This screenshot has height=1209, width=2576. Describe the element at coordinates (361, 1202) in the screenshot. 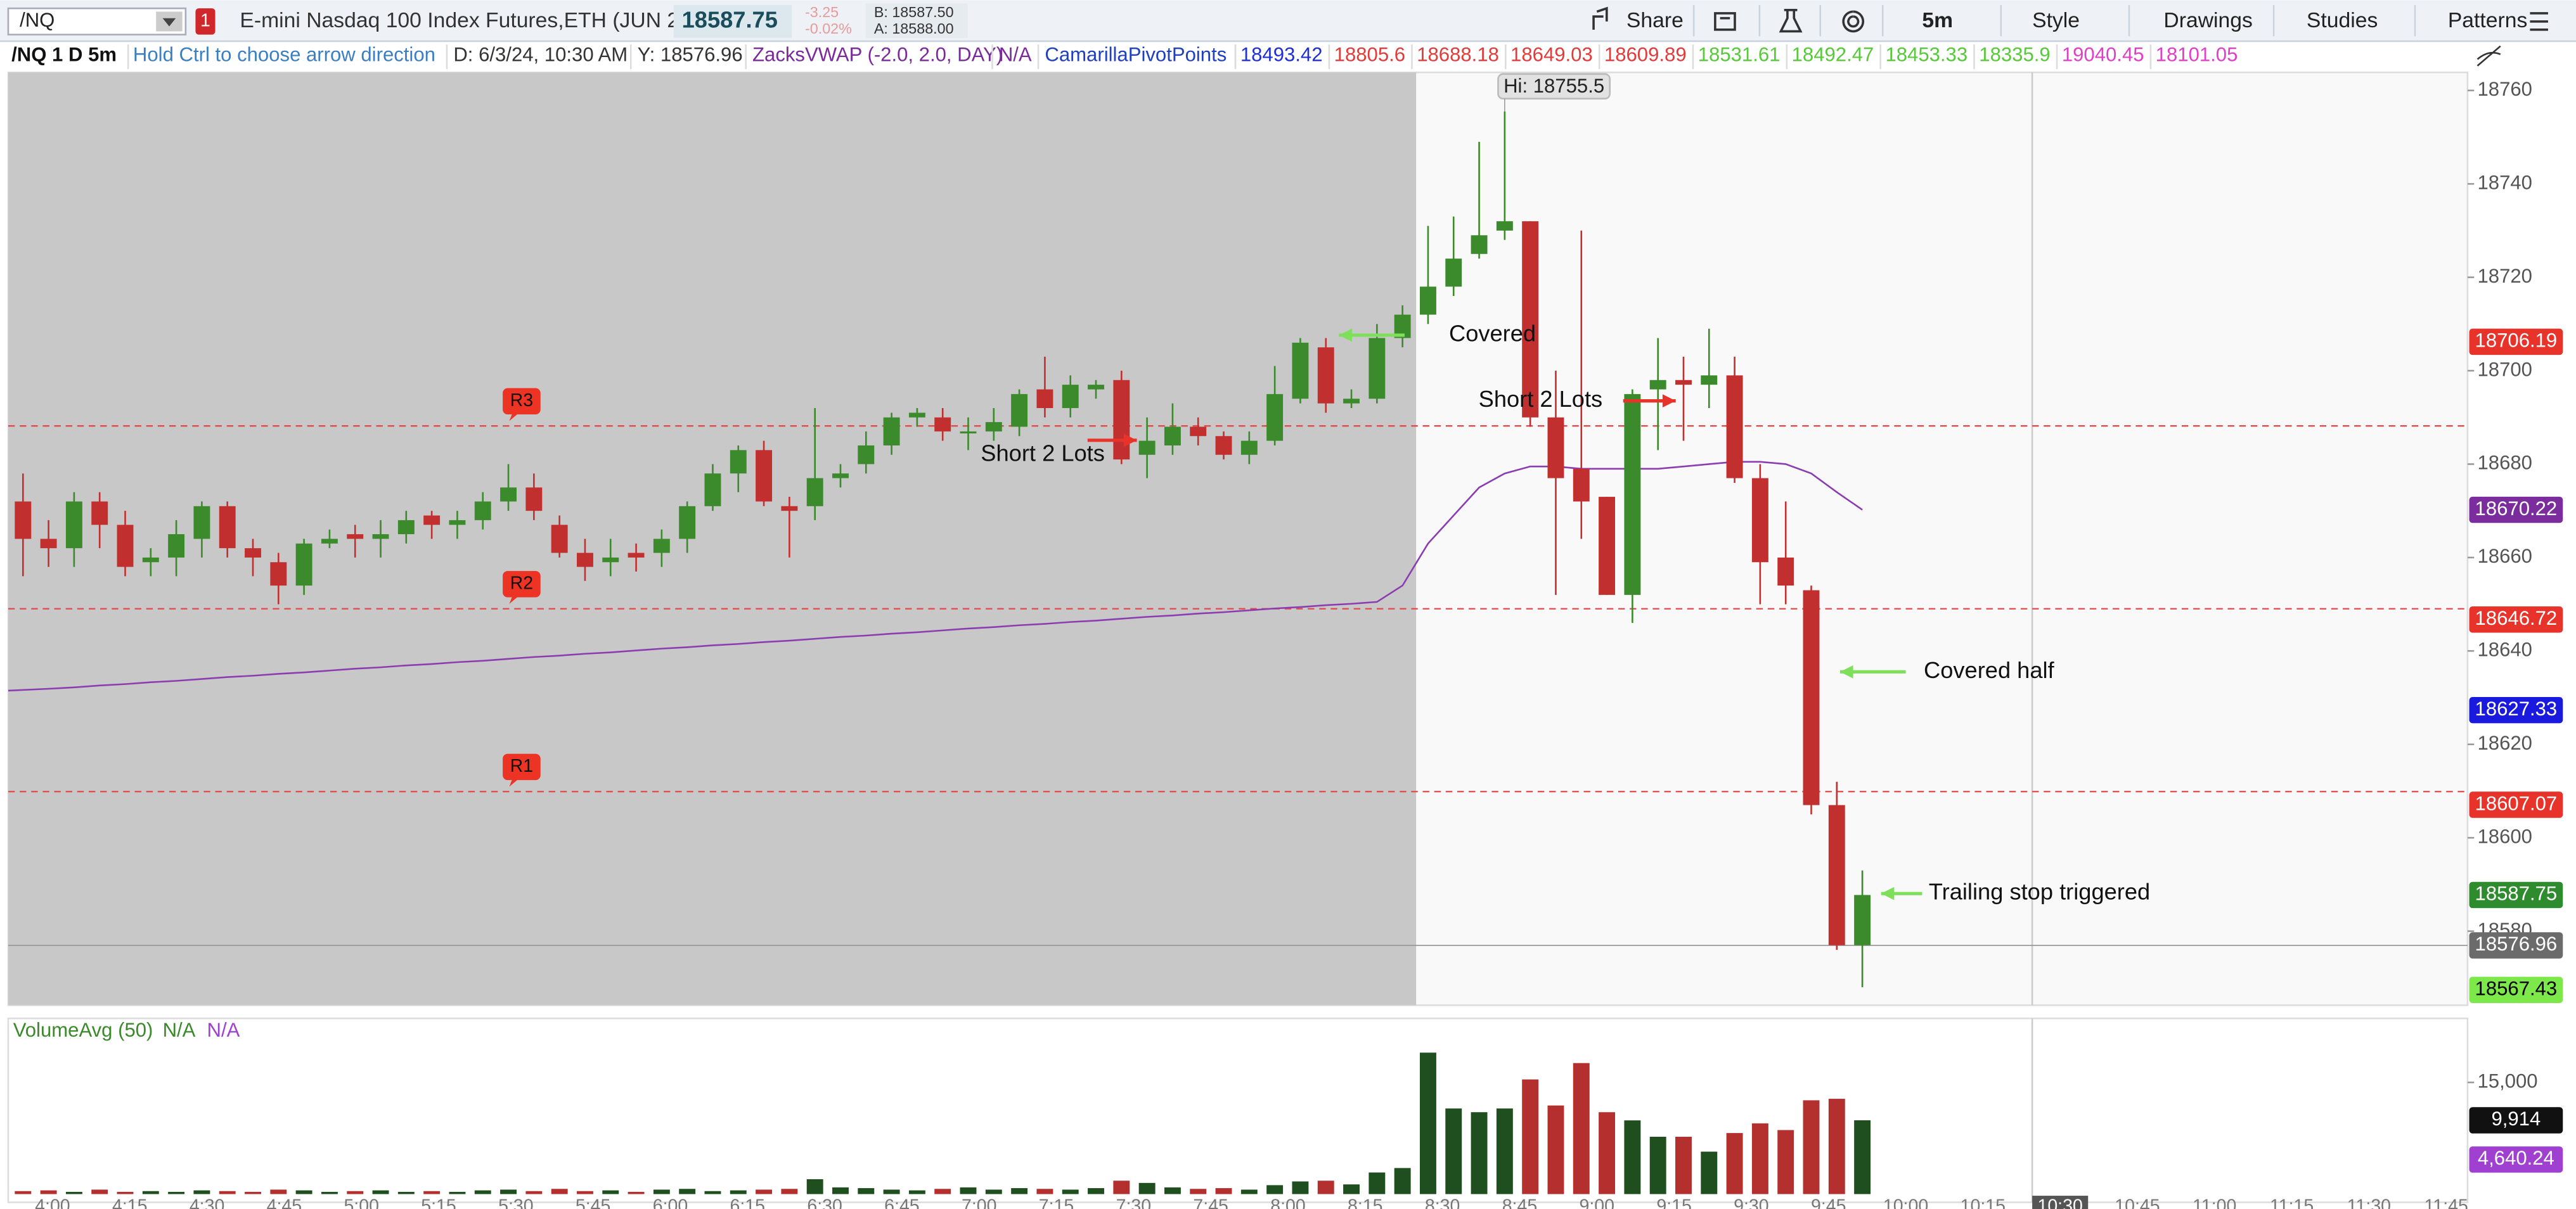

I see `time-label: 5:00` at that location.